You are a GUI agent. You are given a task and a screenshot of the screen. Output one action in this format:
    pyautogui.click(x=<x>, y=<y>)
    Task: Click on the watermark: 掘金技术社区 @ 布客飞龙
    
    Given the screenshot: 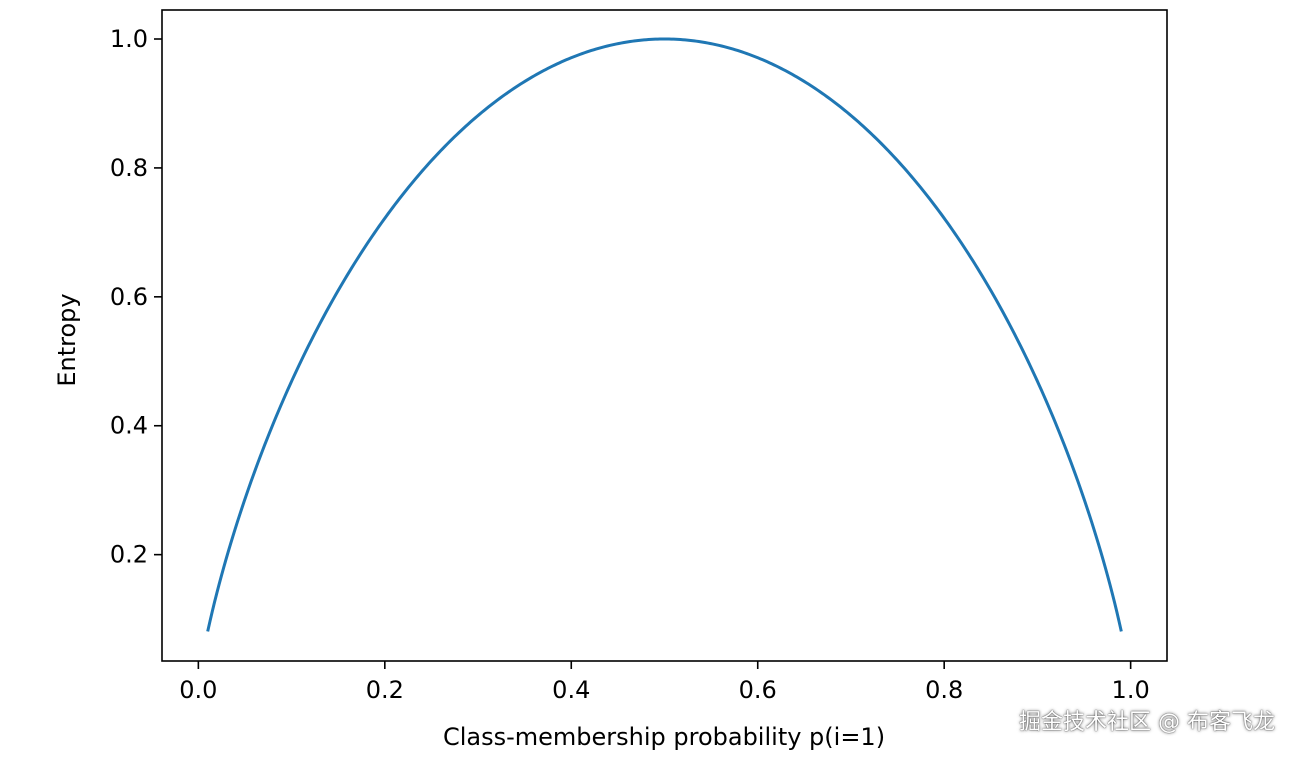 What is the action you would take?
    pyautogui.click(x=1147, y=722)
    